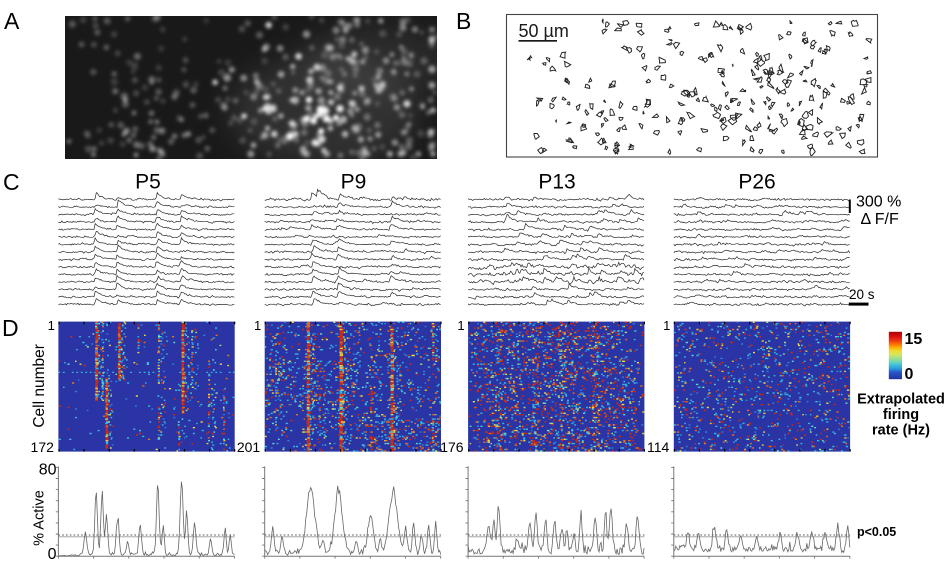 Image resolution: width=951 pixels, height=574 pixels. I want to click on svg-text: rate (Hz), so click(901, 431).